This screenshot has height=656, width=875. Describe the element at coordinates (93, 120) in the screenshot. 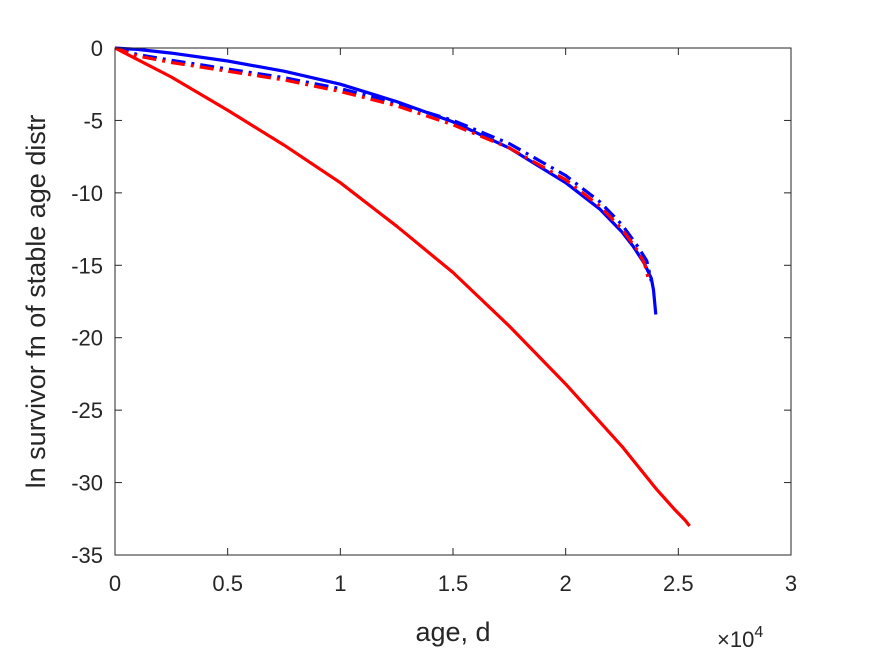

I see `y-tick-label: -5` at that location.